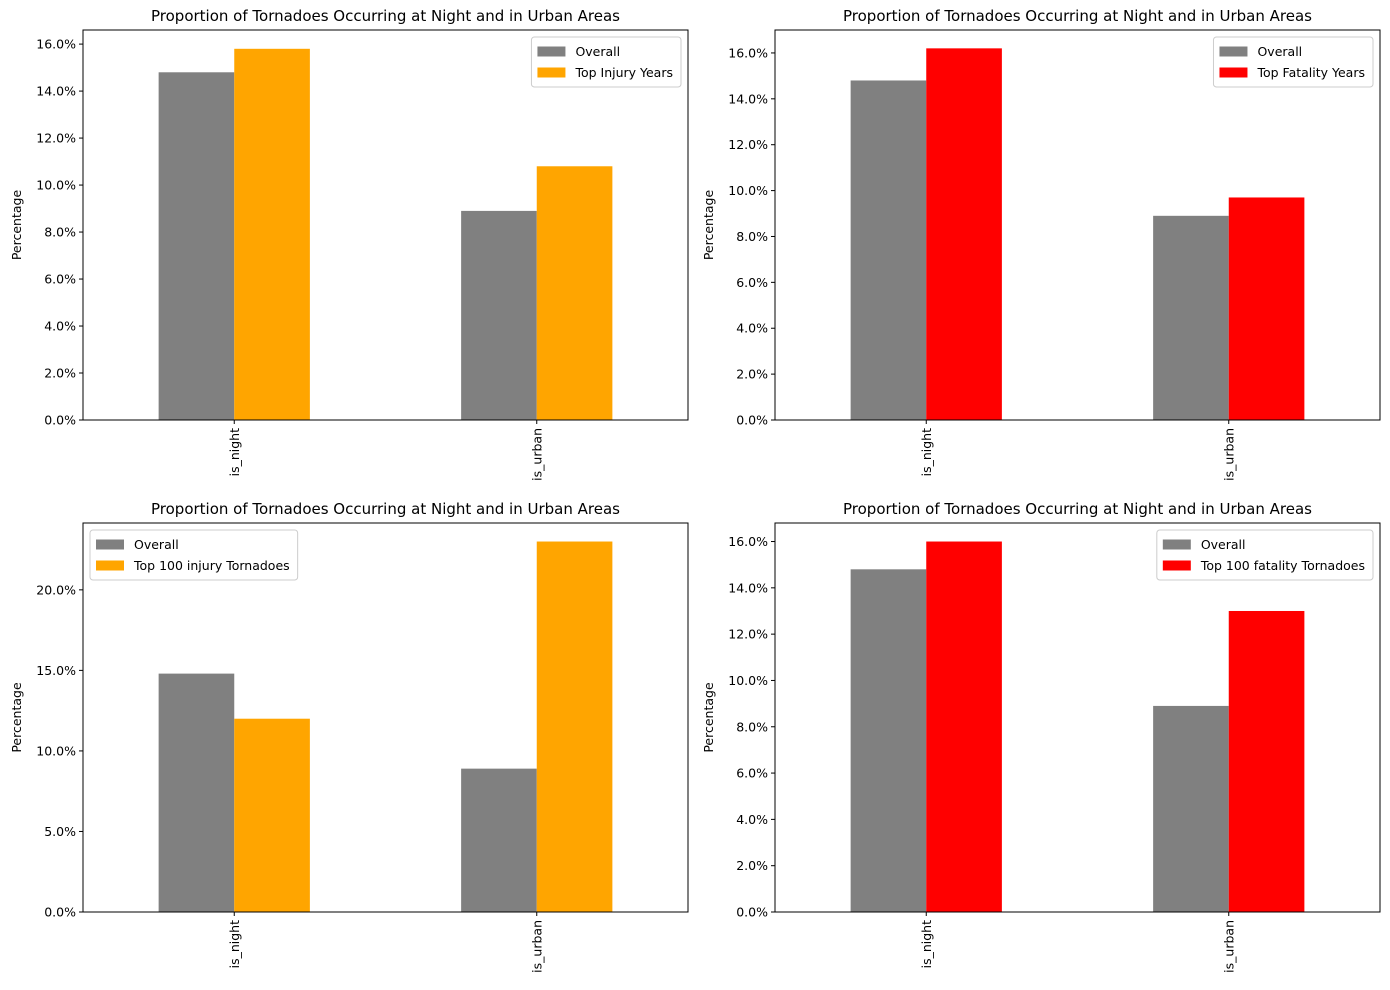  What do you see at coordinates (56, 589) in the screenshot?
I see `y-tick-label: 20.0%` at bounding box center [56, 589].